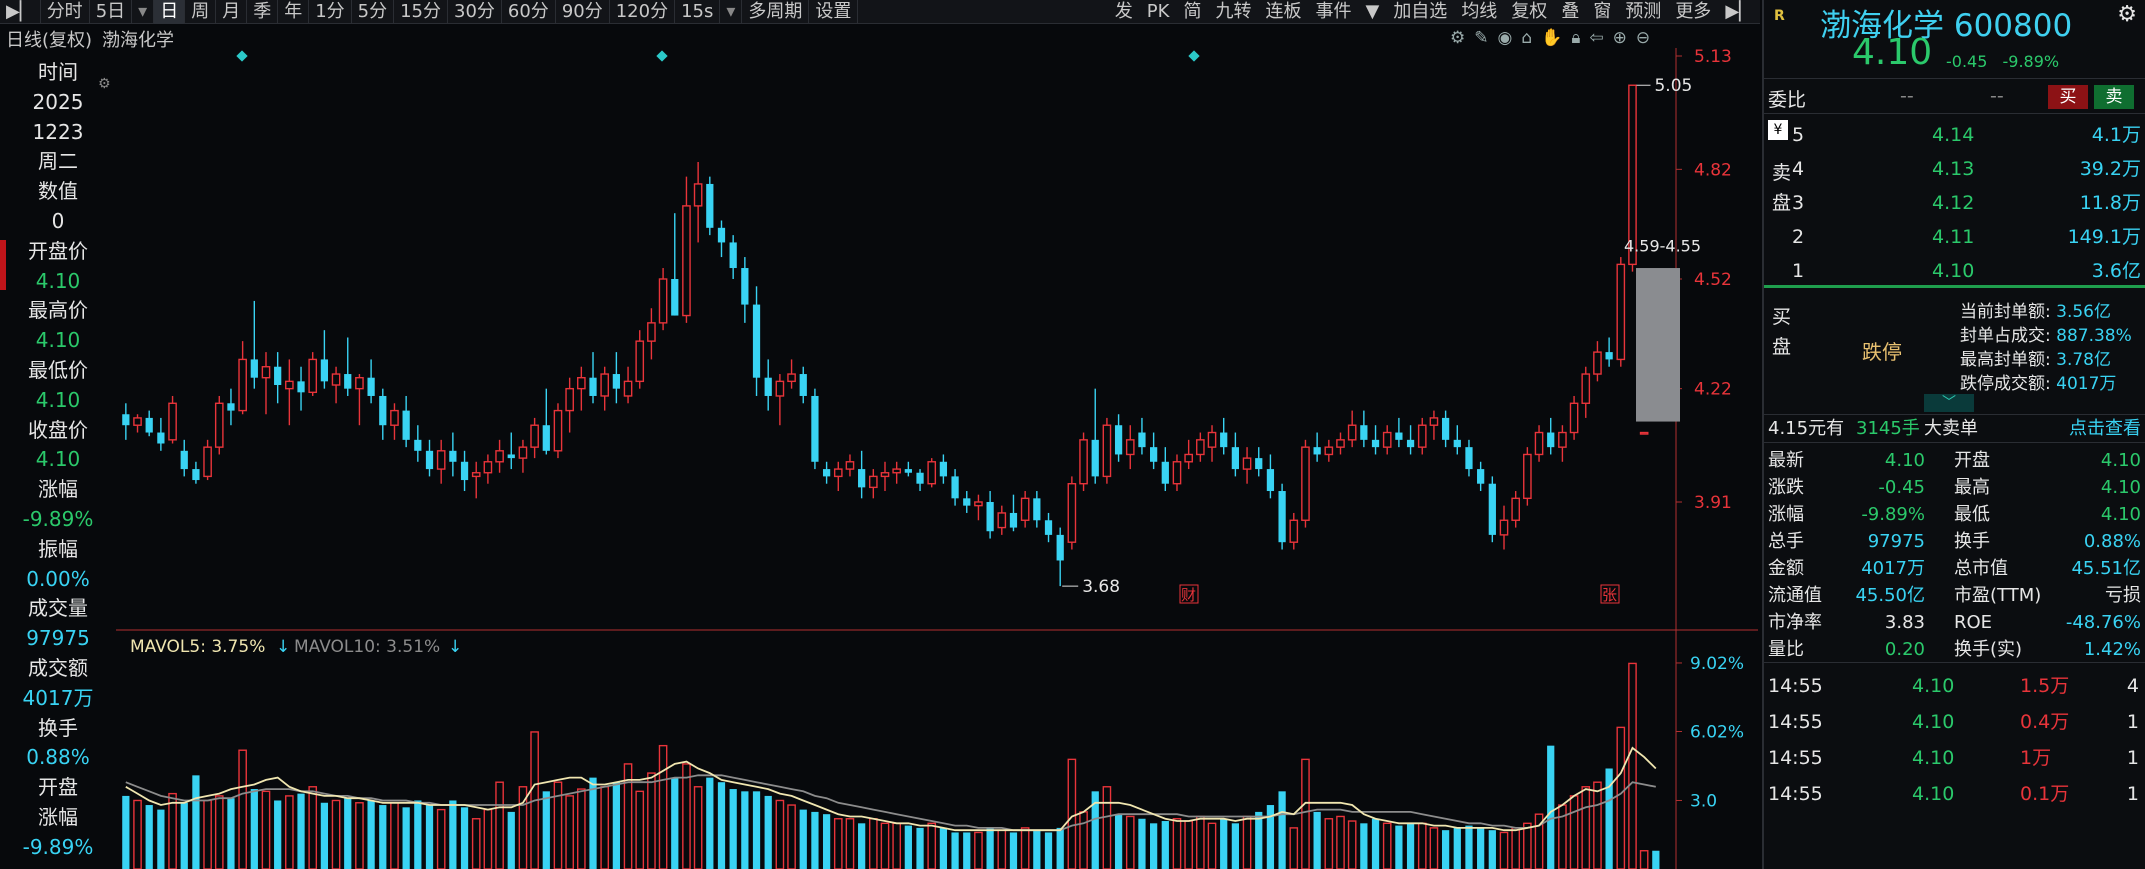 The height and width of the screenshot is (869, 2145). What do you see at coordinates (170, 12) in the screenshot?
I see `tab-daily: 日` at bounding box center [170, 12].